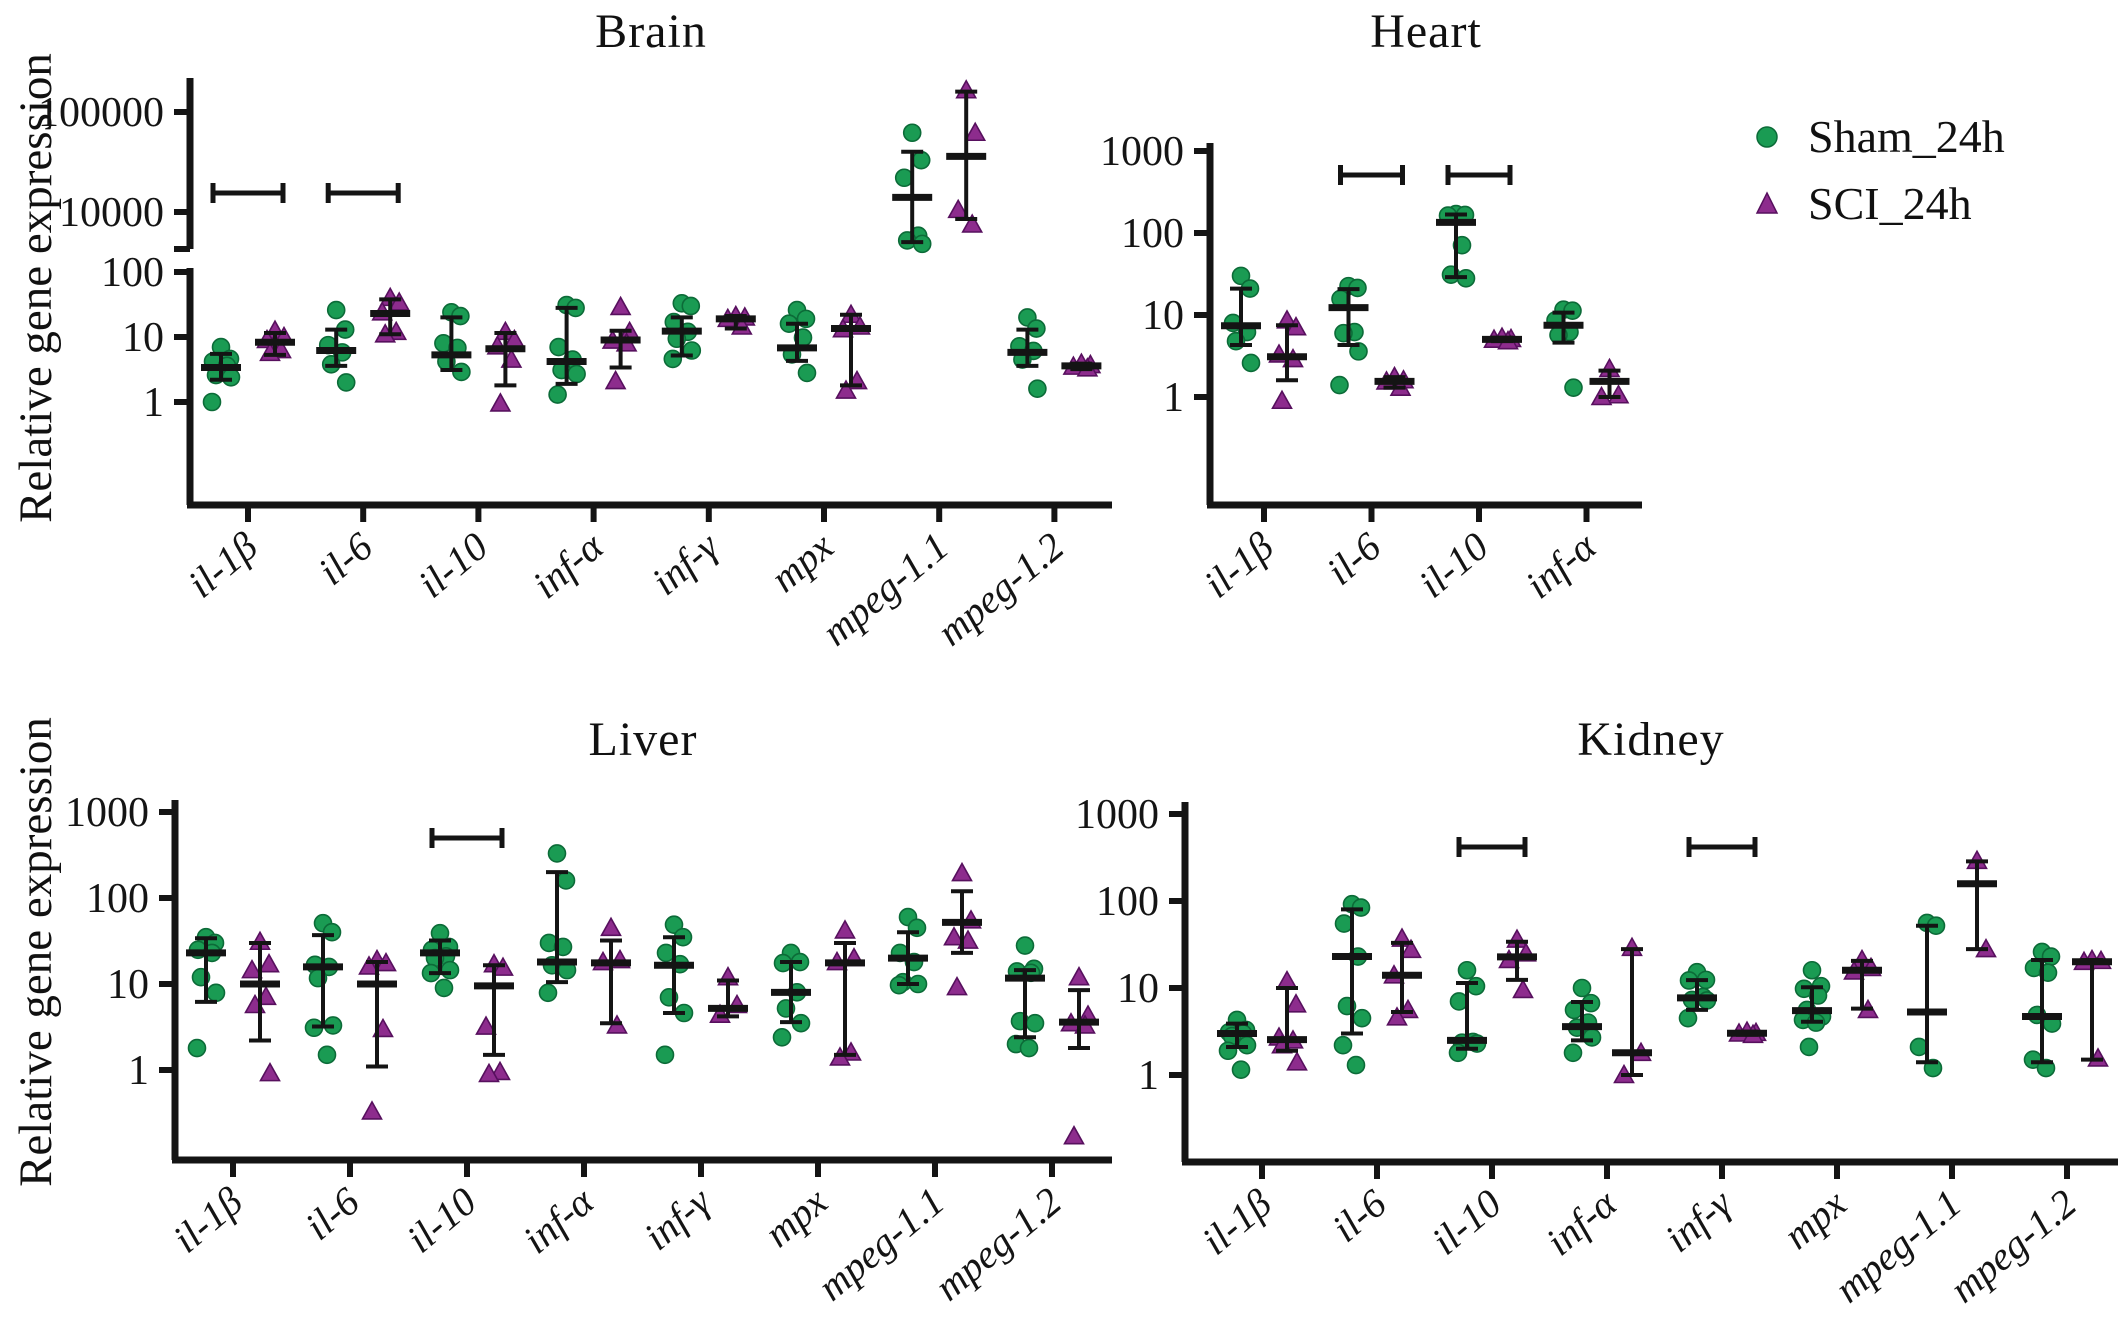 This screenshot has width=2126, height=1324. What do you see at coordinates (1426, 31) in the screenshot?
I see `panel-title-heart: Heart` at bounding box center [1426, 31].